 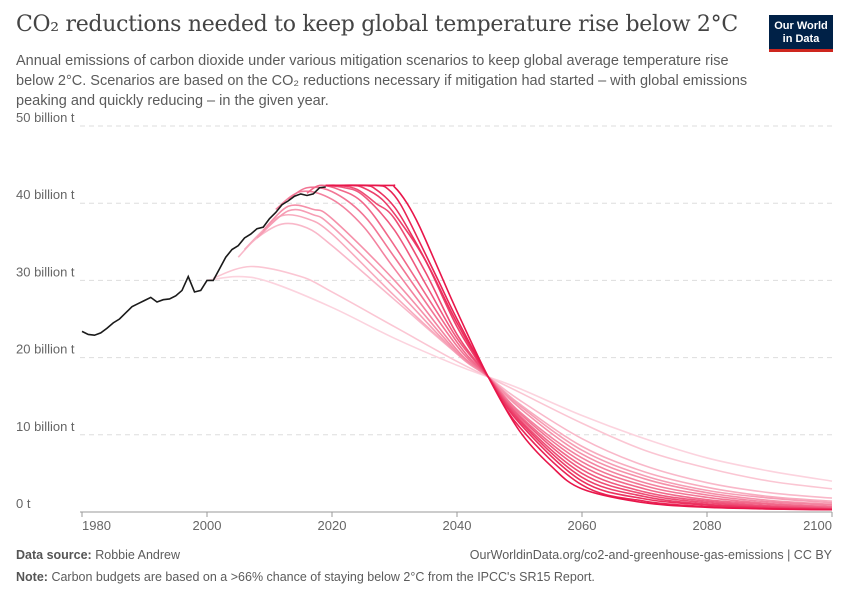 I want to click on y-tick-label: 50 billion t, so click(x=45, y=117).